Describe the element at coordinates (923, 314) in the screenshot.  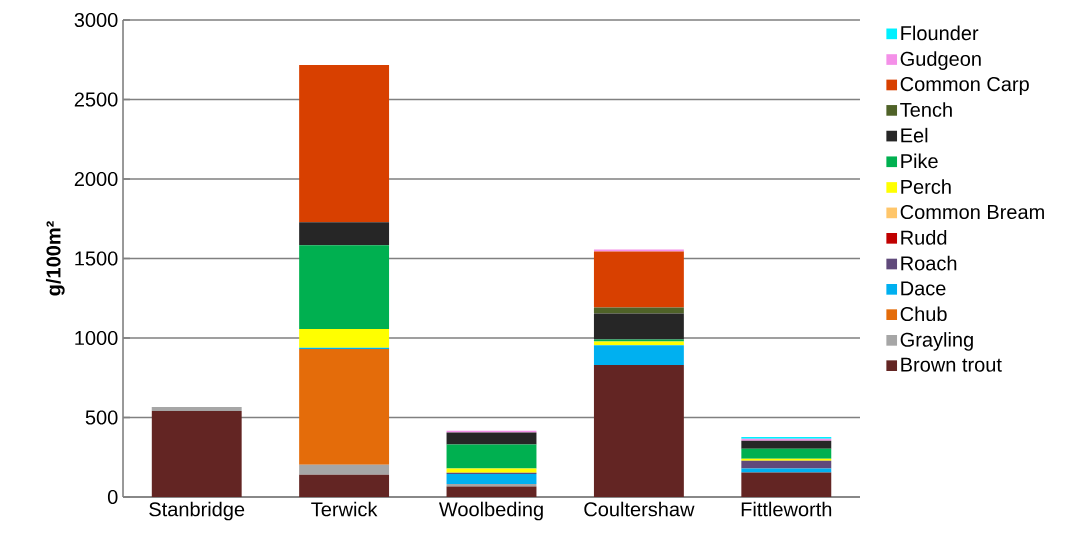
I see `legend-label: Chub` at that location.